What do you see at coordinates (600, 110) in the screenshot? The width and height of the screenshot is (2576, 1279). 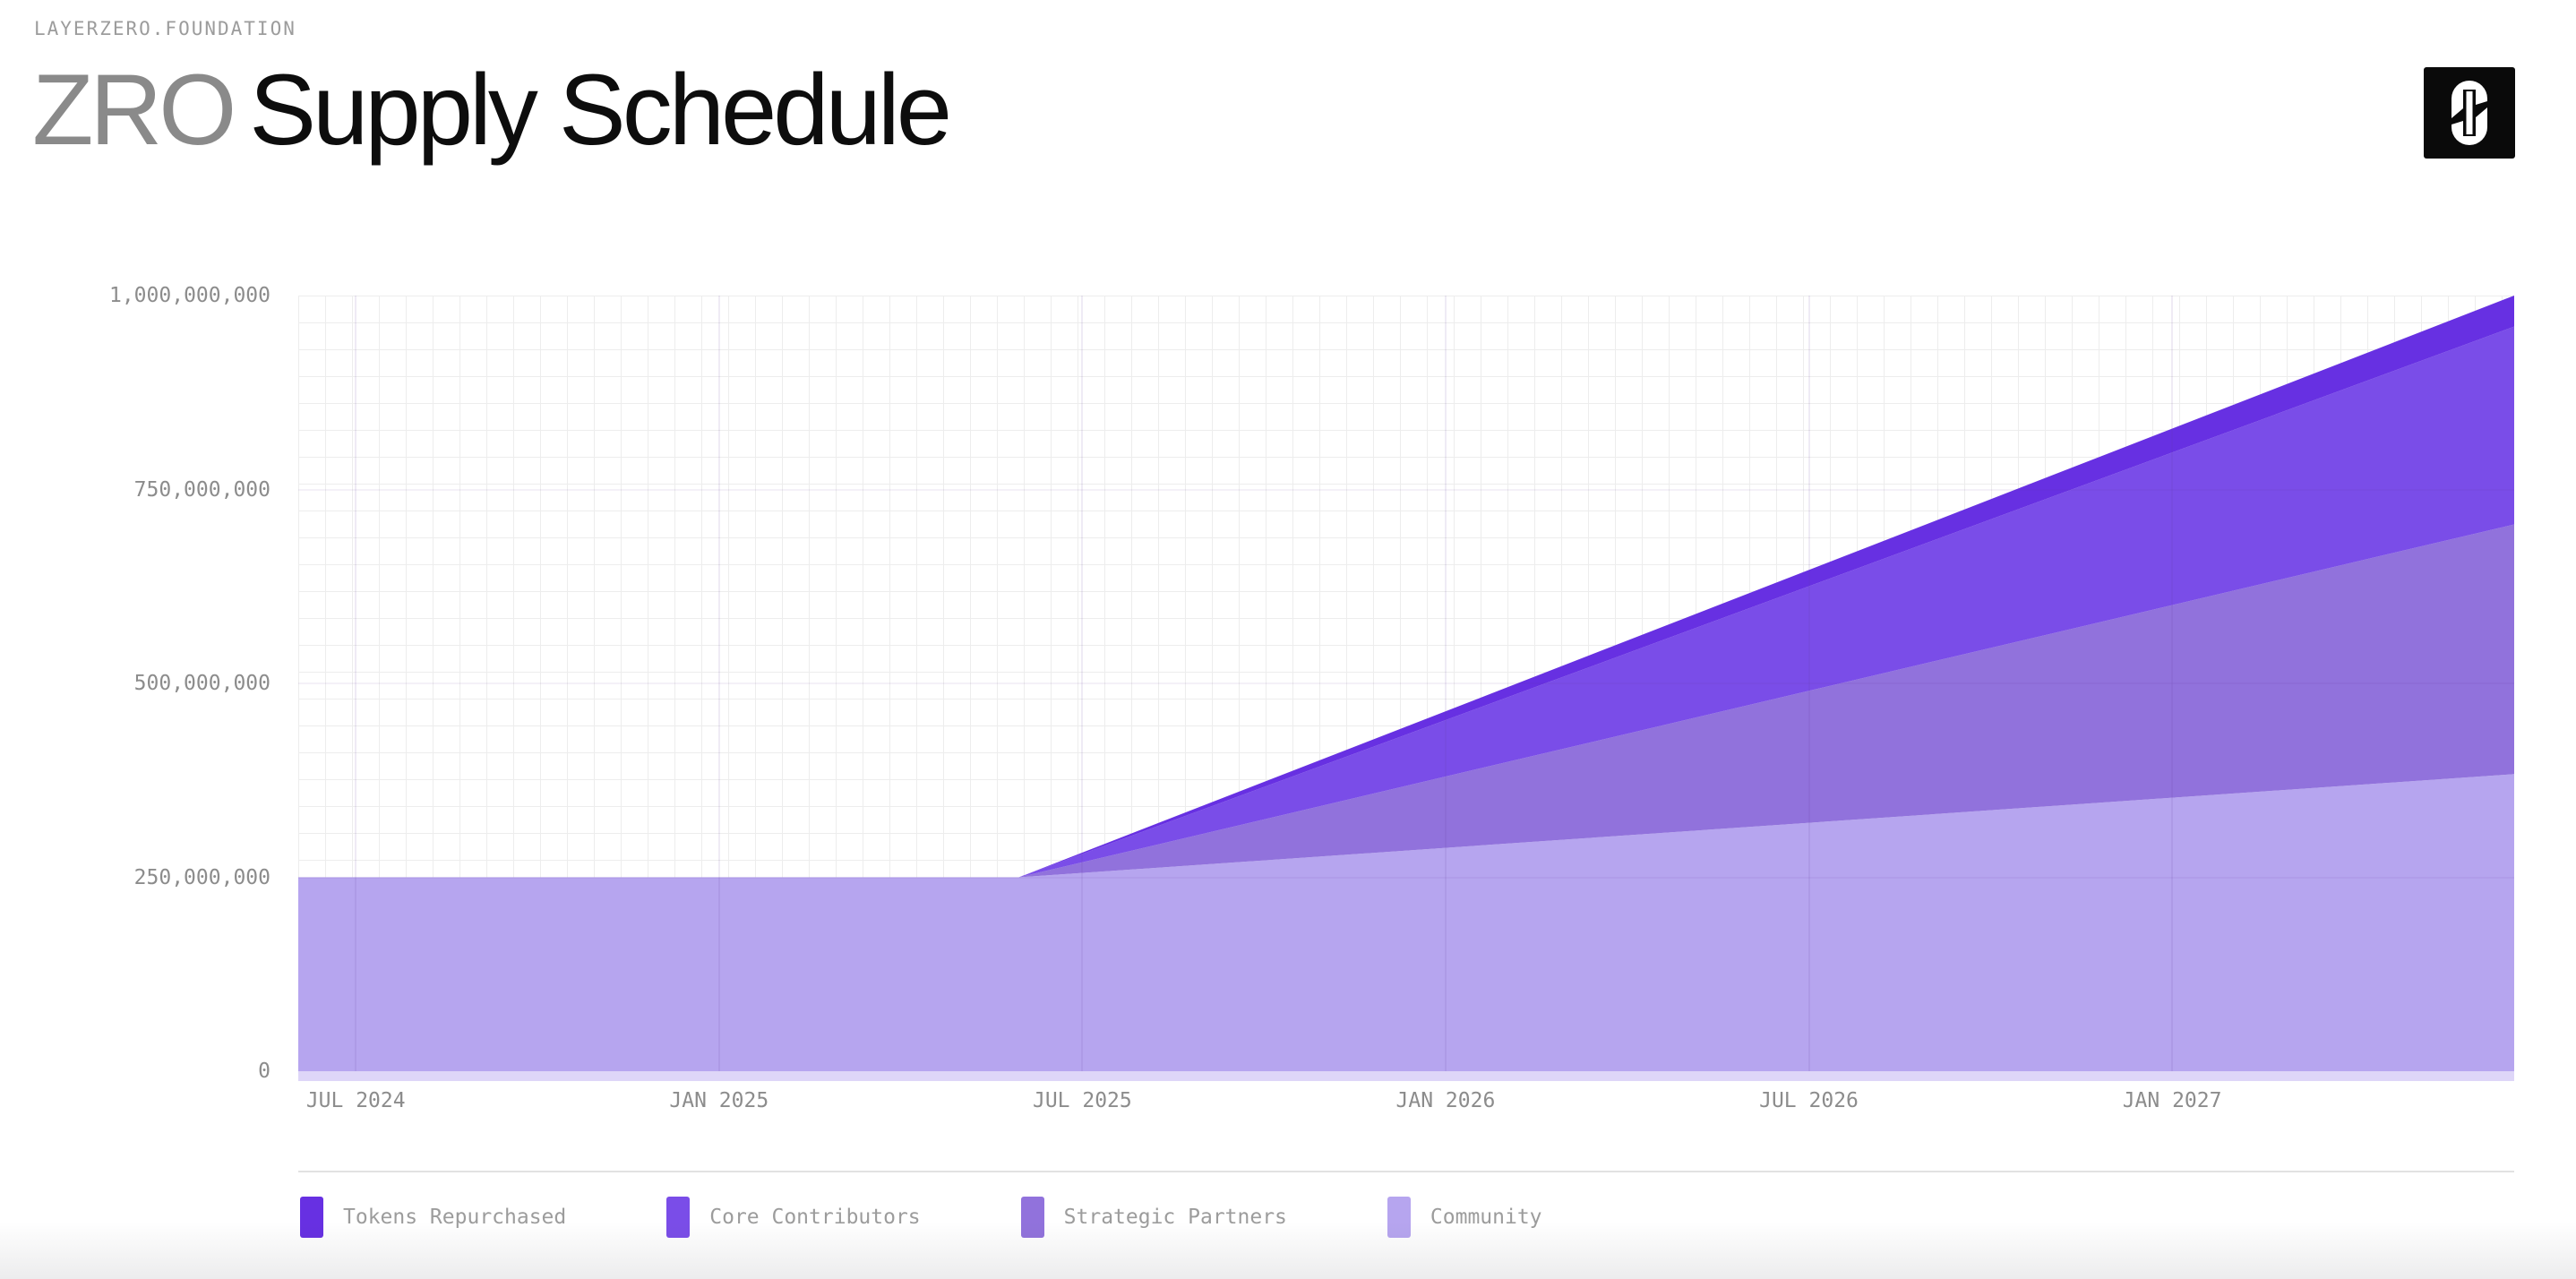 I see `page-title-text: Supply Schedule` at bounding box center [600, 110].